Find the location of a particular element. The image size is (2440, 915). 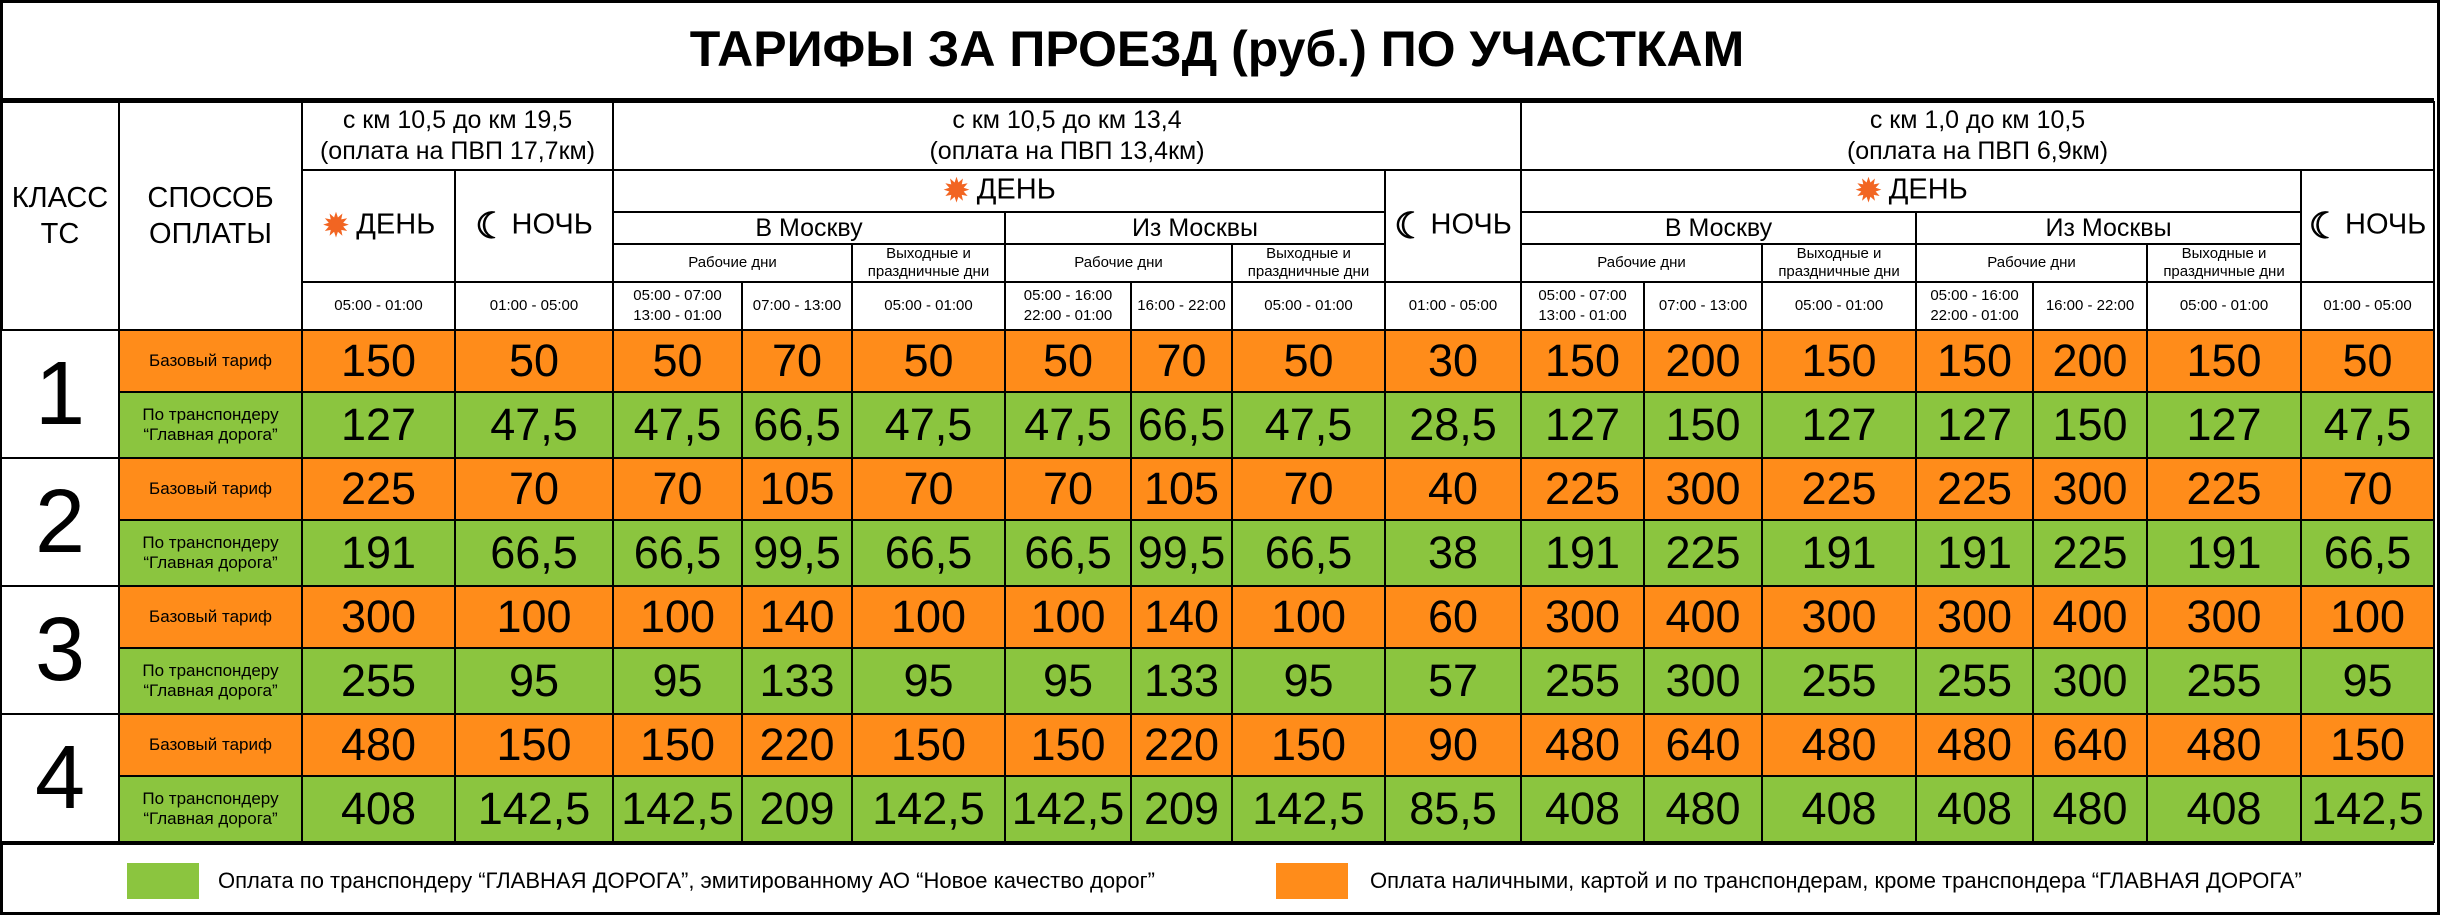

time-s3-night: 01:00 - 05:00 is located at coordinates (2368, 306).